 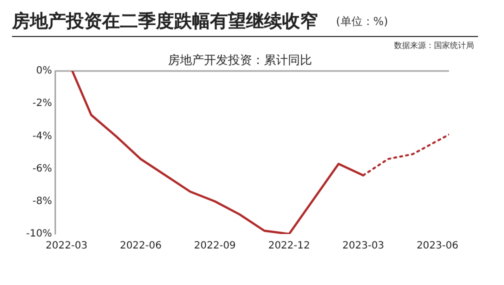 What do you see at coordinates (215, 246) in the screenshot?
I see `x-tick-label: 2022-09` at bounding box center [215, 246].